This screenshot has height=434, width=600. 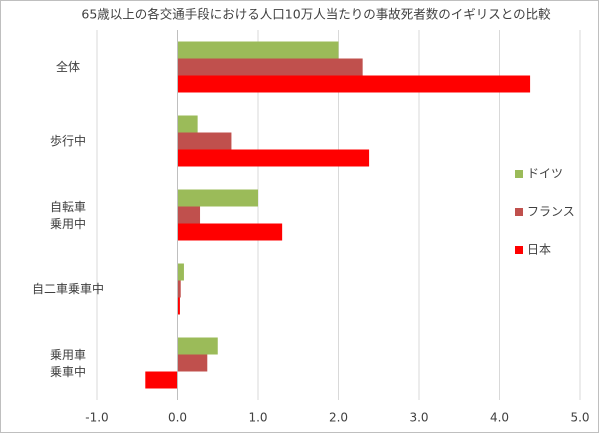 What do you see at coordinates (551, 212) in the screenshot?
I see `legend-label: フランス` at bounding box center [551, 212].